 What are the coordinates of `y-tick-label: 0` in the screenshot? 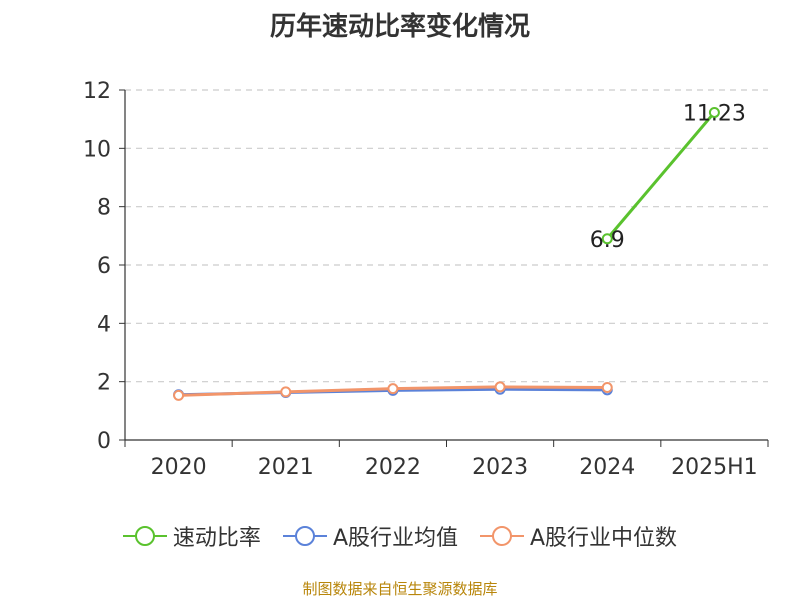 It's located at (104, 441).